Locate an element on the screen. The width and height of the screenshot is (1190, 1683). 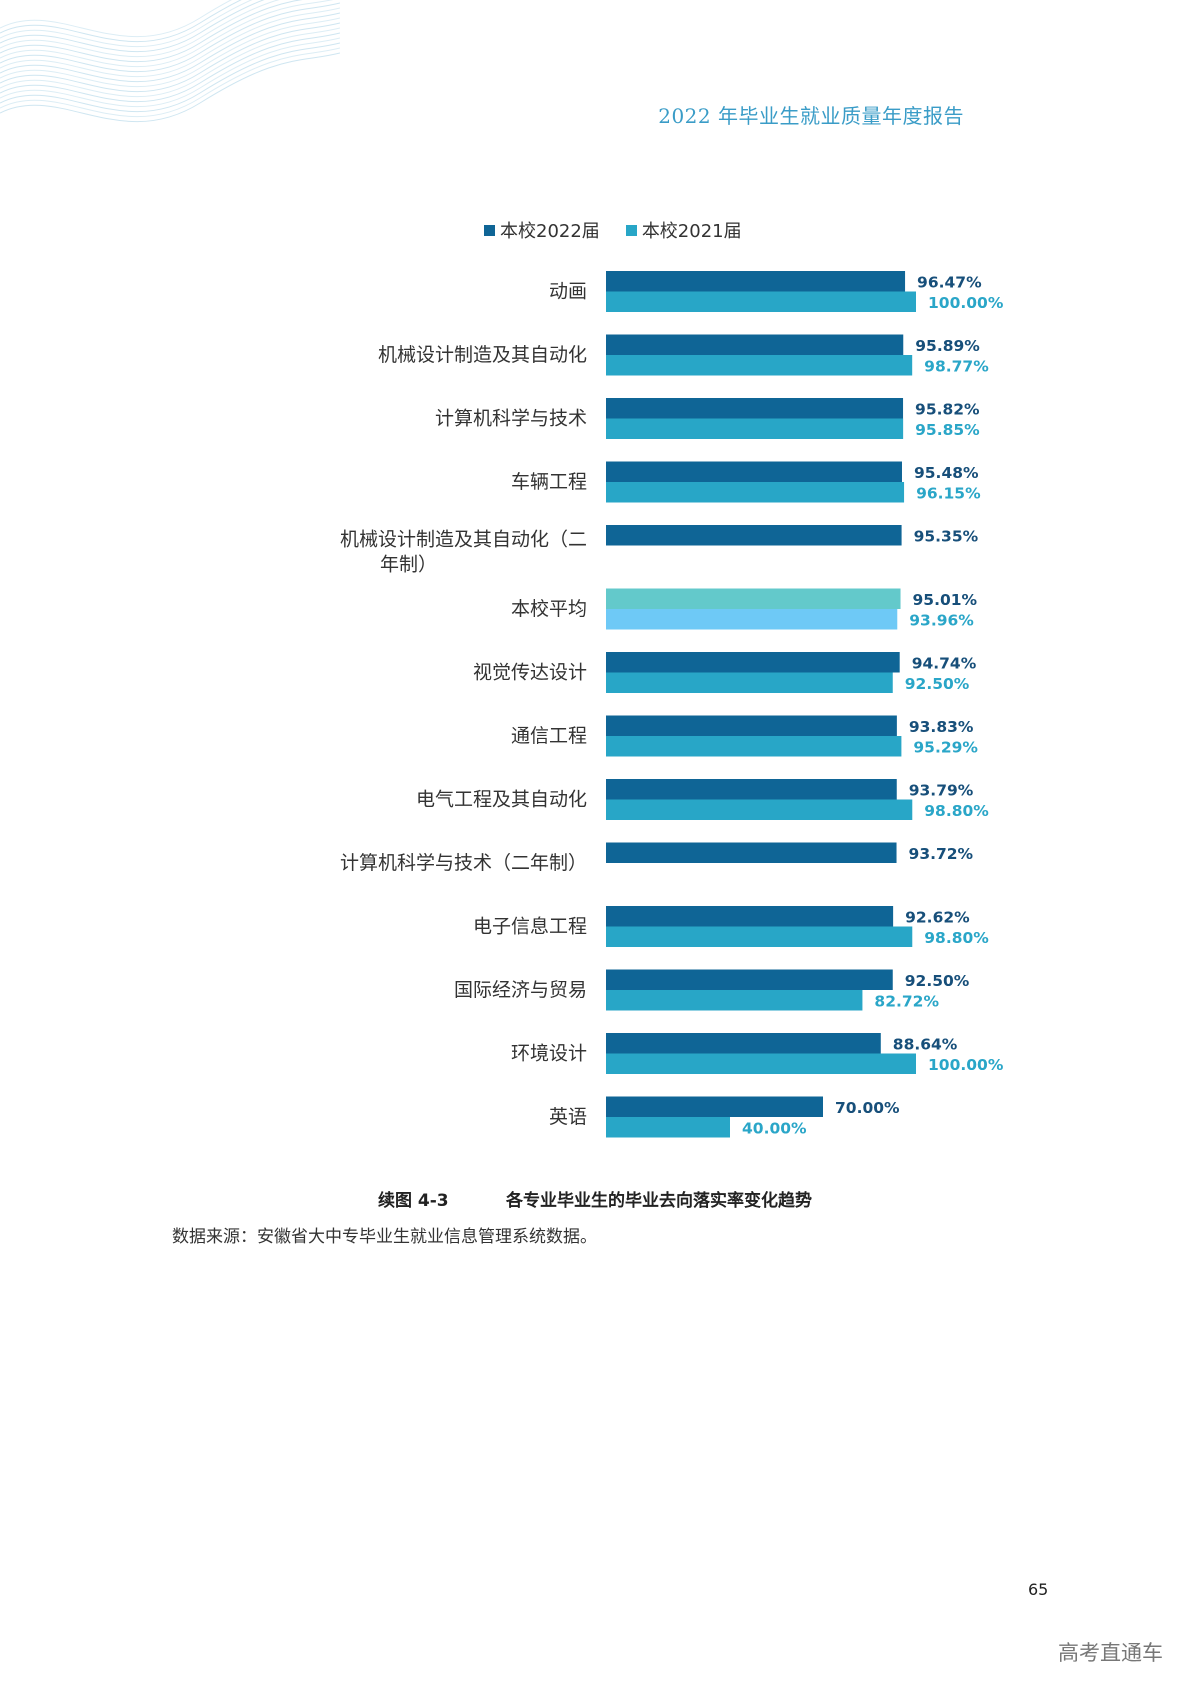
category-label: 计算机科学与技术 is located at coordinates (511, 419).